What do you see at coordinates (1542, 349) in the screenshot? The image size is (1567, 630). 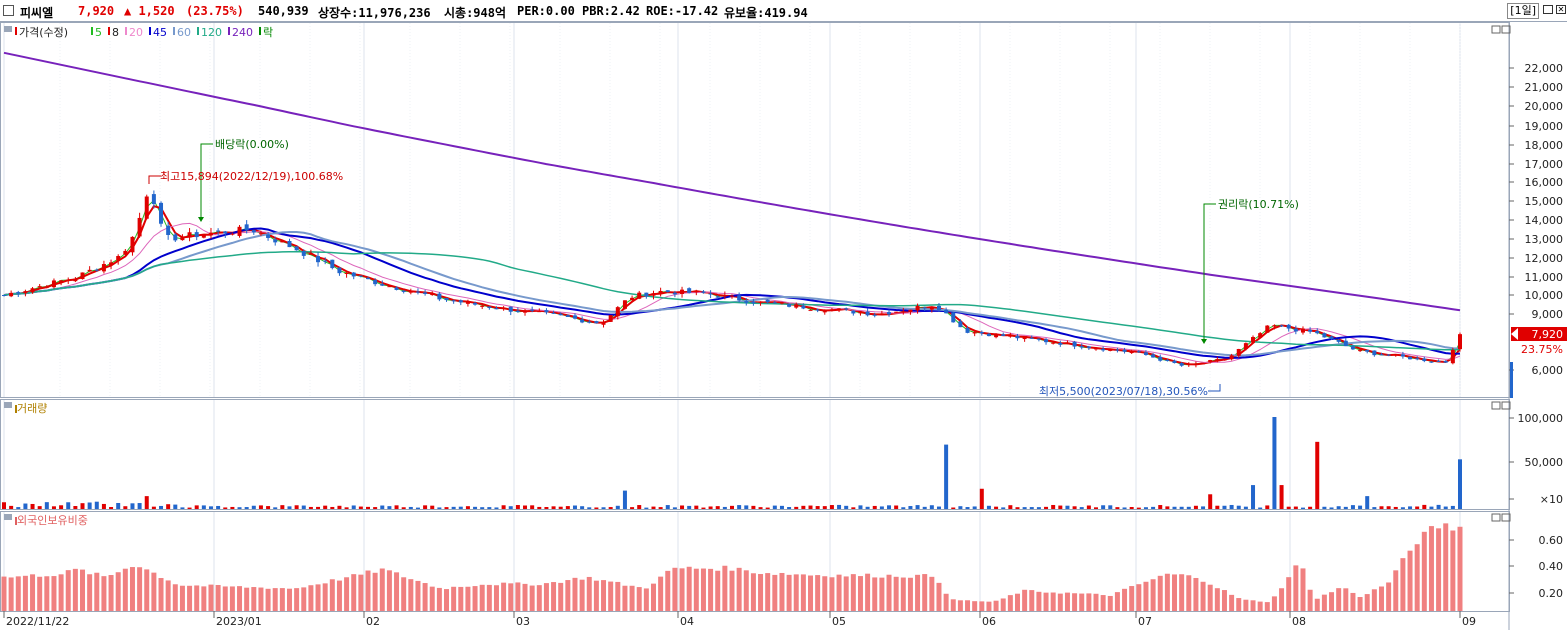 I see `svg-text: 23.75%` at bounding box center [1542, 349].